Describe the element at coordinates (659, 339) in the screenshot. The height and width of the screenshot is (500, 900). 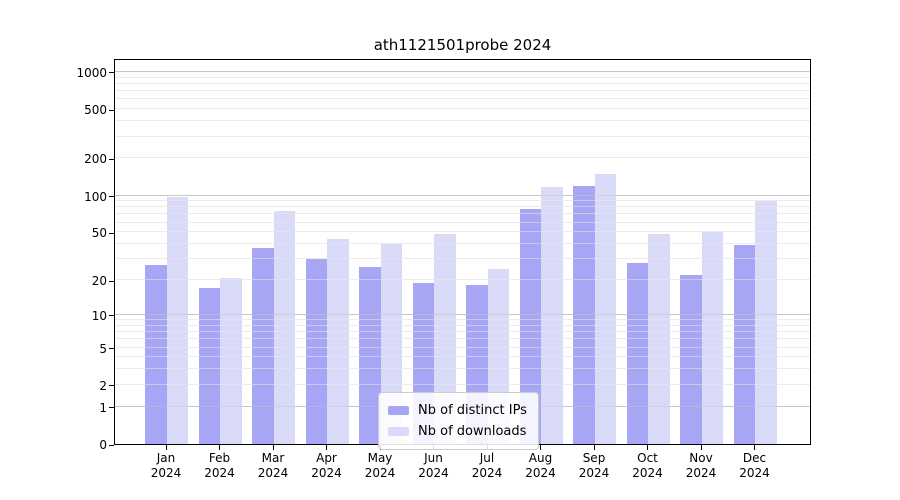
I see `bar-oct-downloads` at that location.